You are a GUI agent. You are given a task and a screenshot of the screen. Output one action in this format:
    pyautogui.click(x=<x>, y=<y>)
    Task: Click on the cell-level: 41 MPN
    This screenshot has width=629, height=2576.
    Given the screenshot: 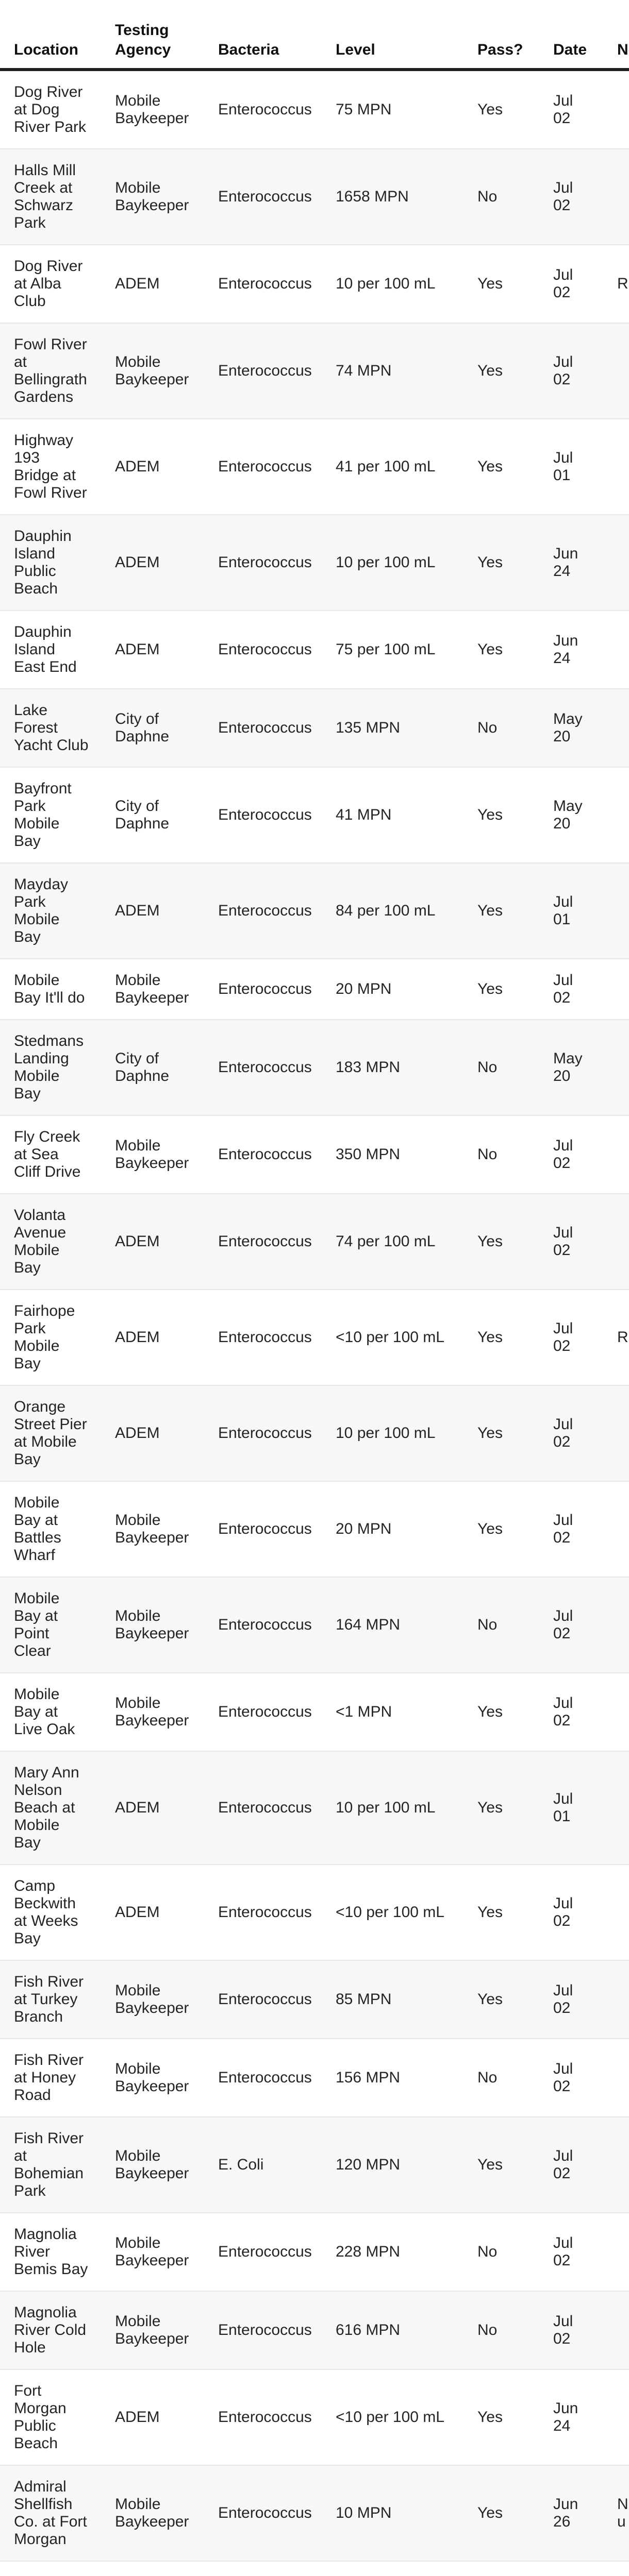 What is the action you would take?
    pyautogui.click(x=407, y=815)
    